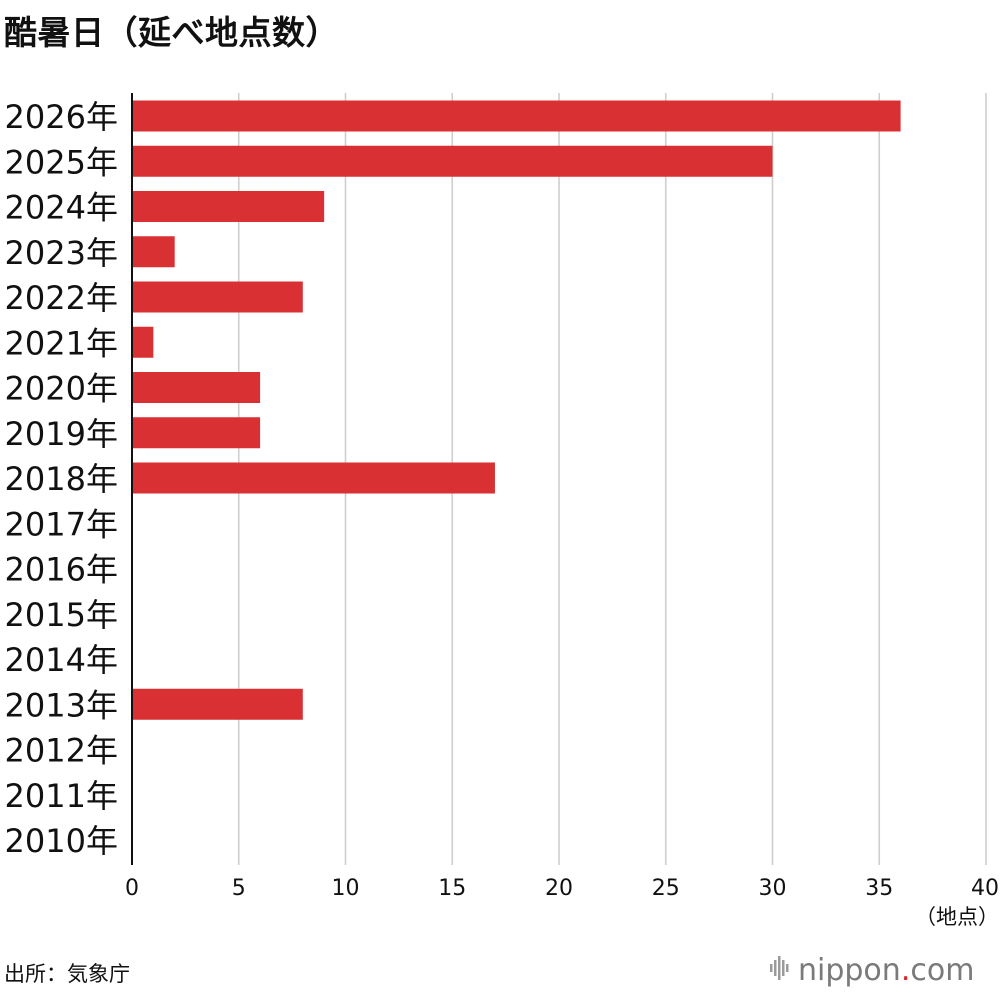 This screenshot has height=996, width=1000. What do you see at coordinates (61, 434) in the screenshot?
I see `category-label: 2019年` at bounding box center [61, 434].